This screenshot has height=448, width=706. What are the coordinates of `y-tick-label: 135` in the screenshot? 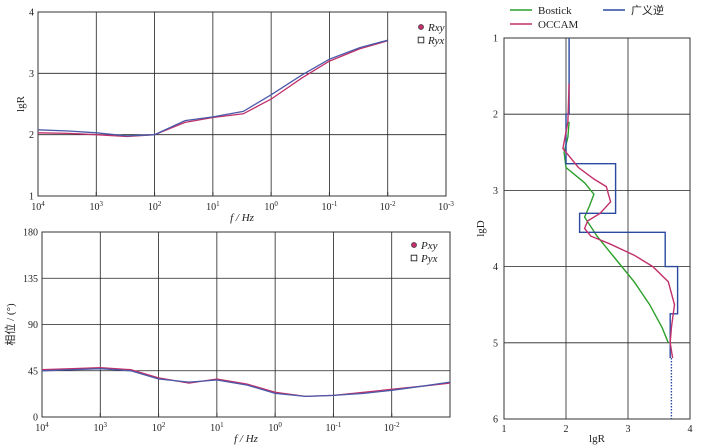 It's located at (30, 279).